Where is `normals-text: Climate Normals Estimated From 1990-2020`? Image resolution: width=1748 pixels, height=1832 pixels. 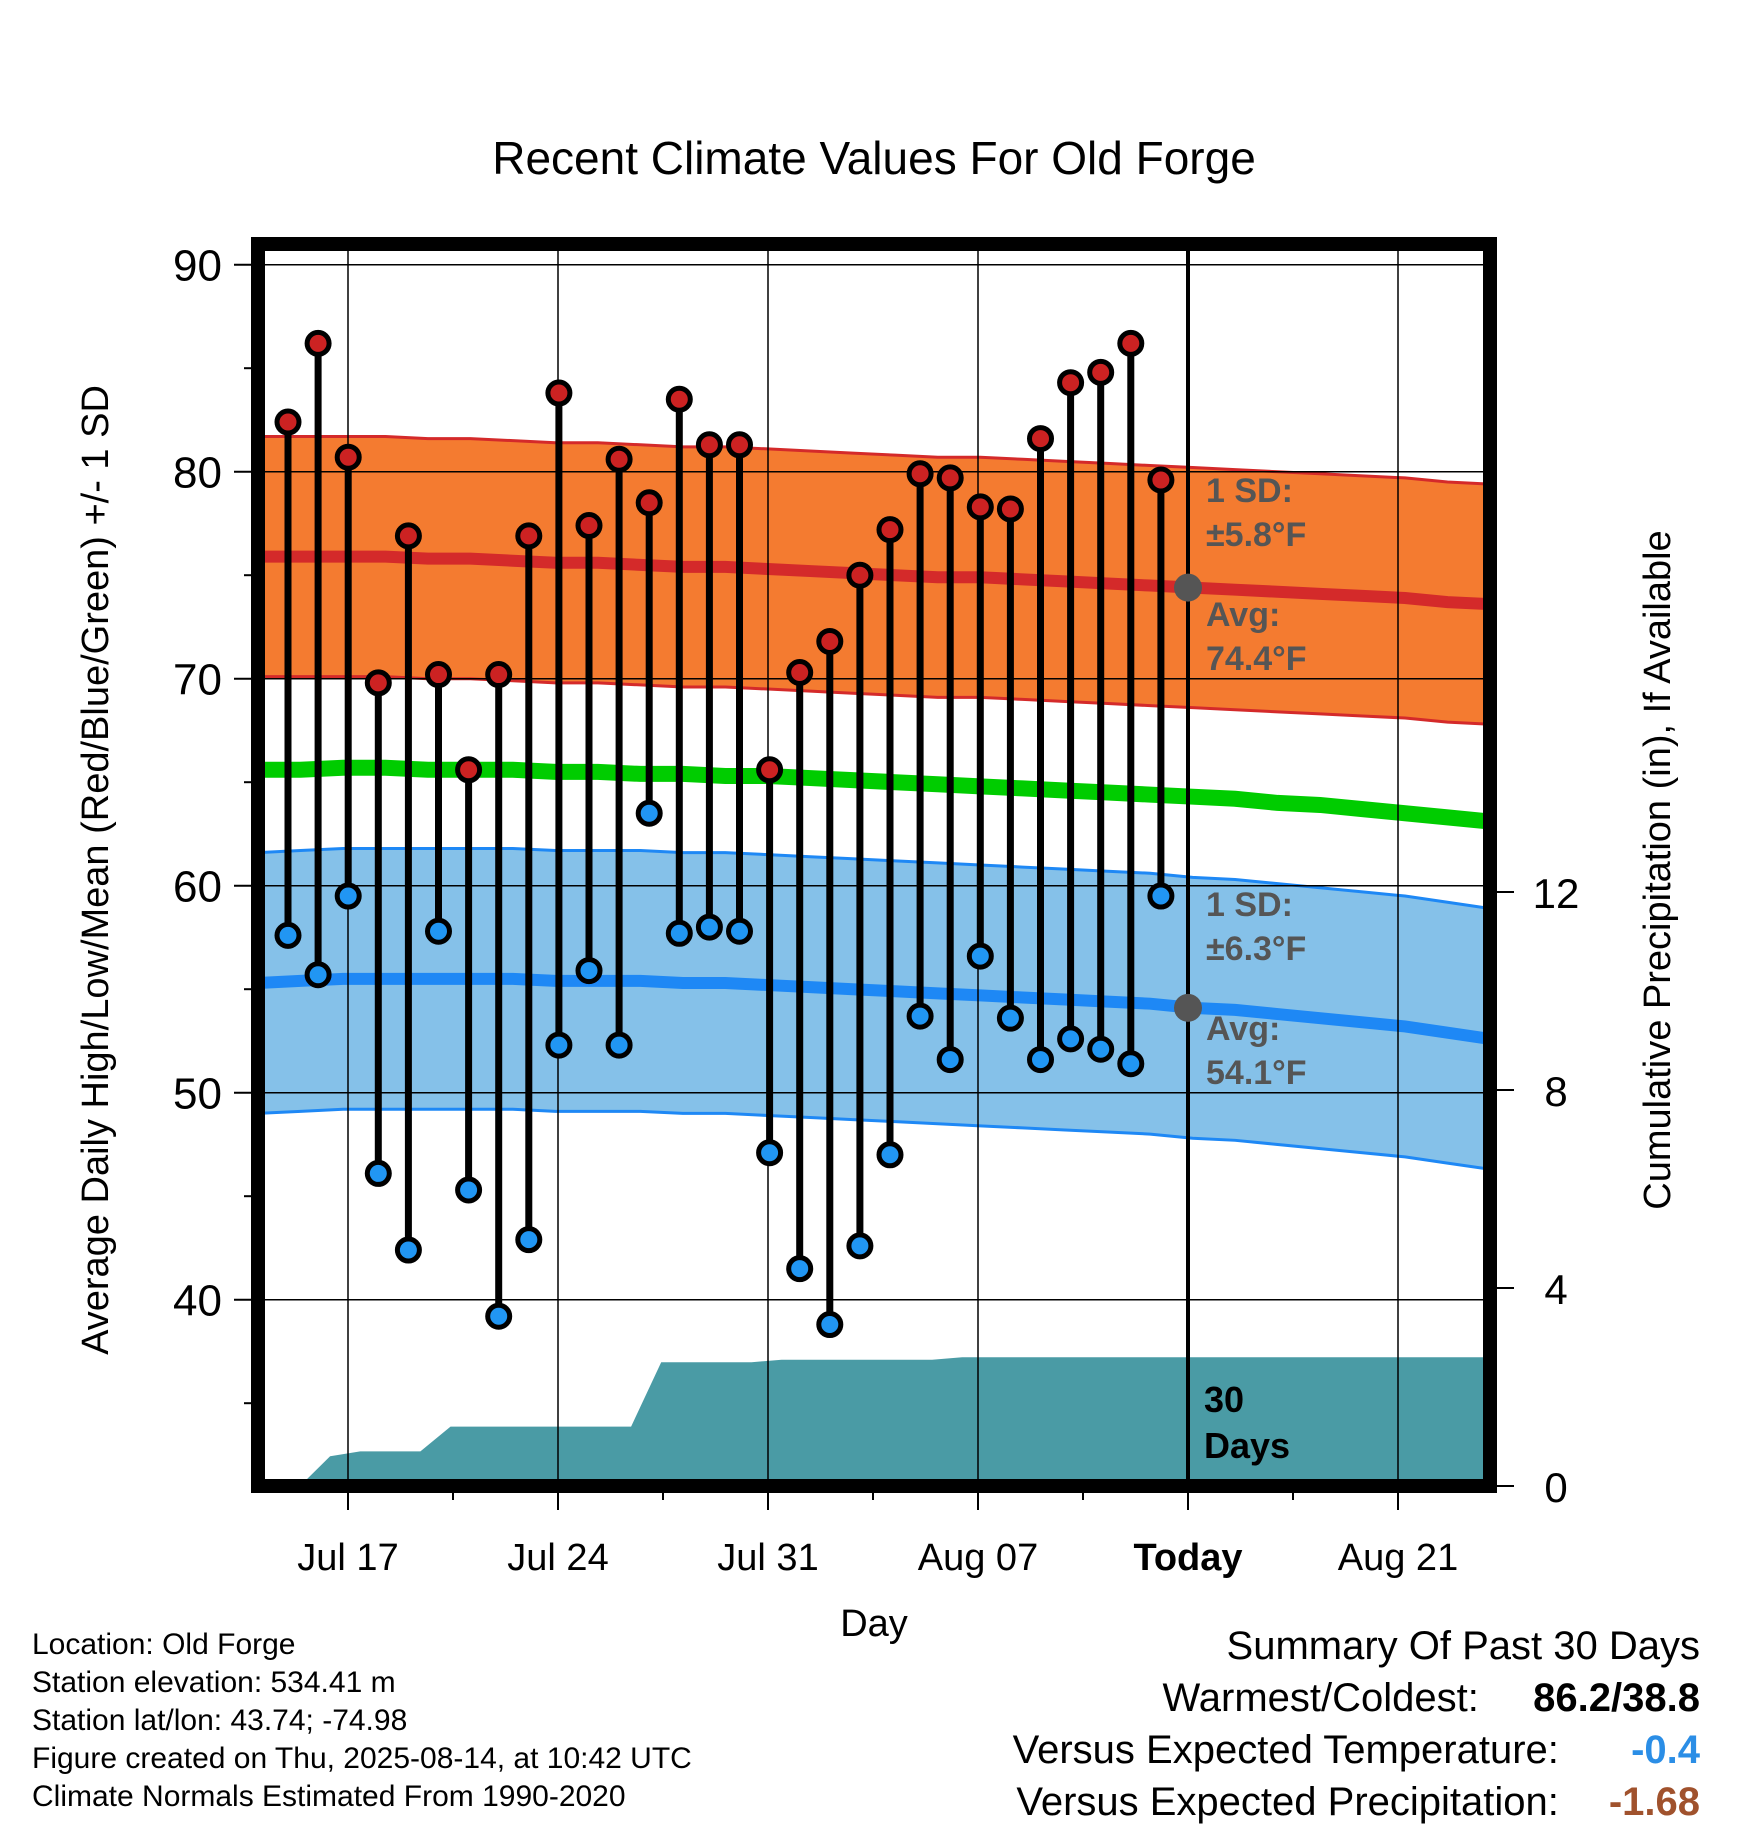
normals-text: Climate Normals Estimated From 1990-2020 is located at coordinates (329, 1796).